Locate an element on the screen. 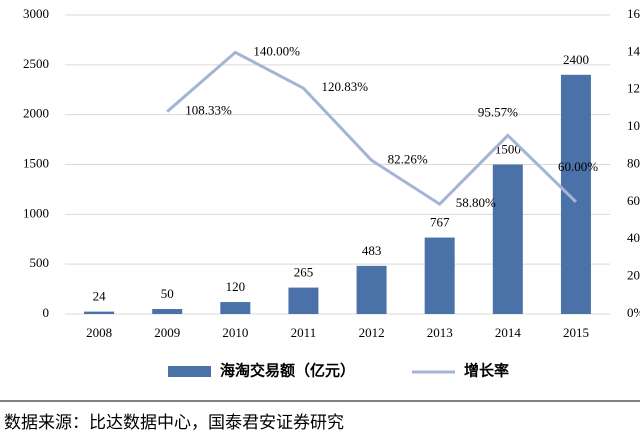  x-tick-label: 2009 is located at coordinates (167, 332).